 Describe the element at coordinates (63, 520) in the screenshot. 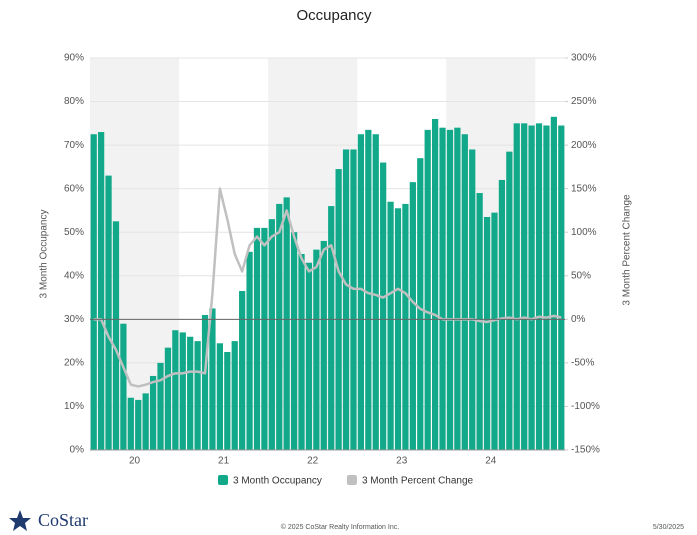

I see `logo-text: CoStar` at that location.